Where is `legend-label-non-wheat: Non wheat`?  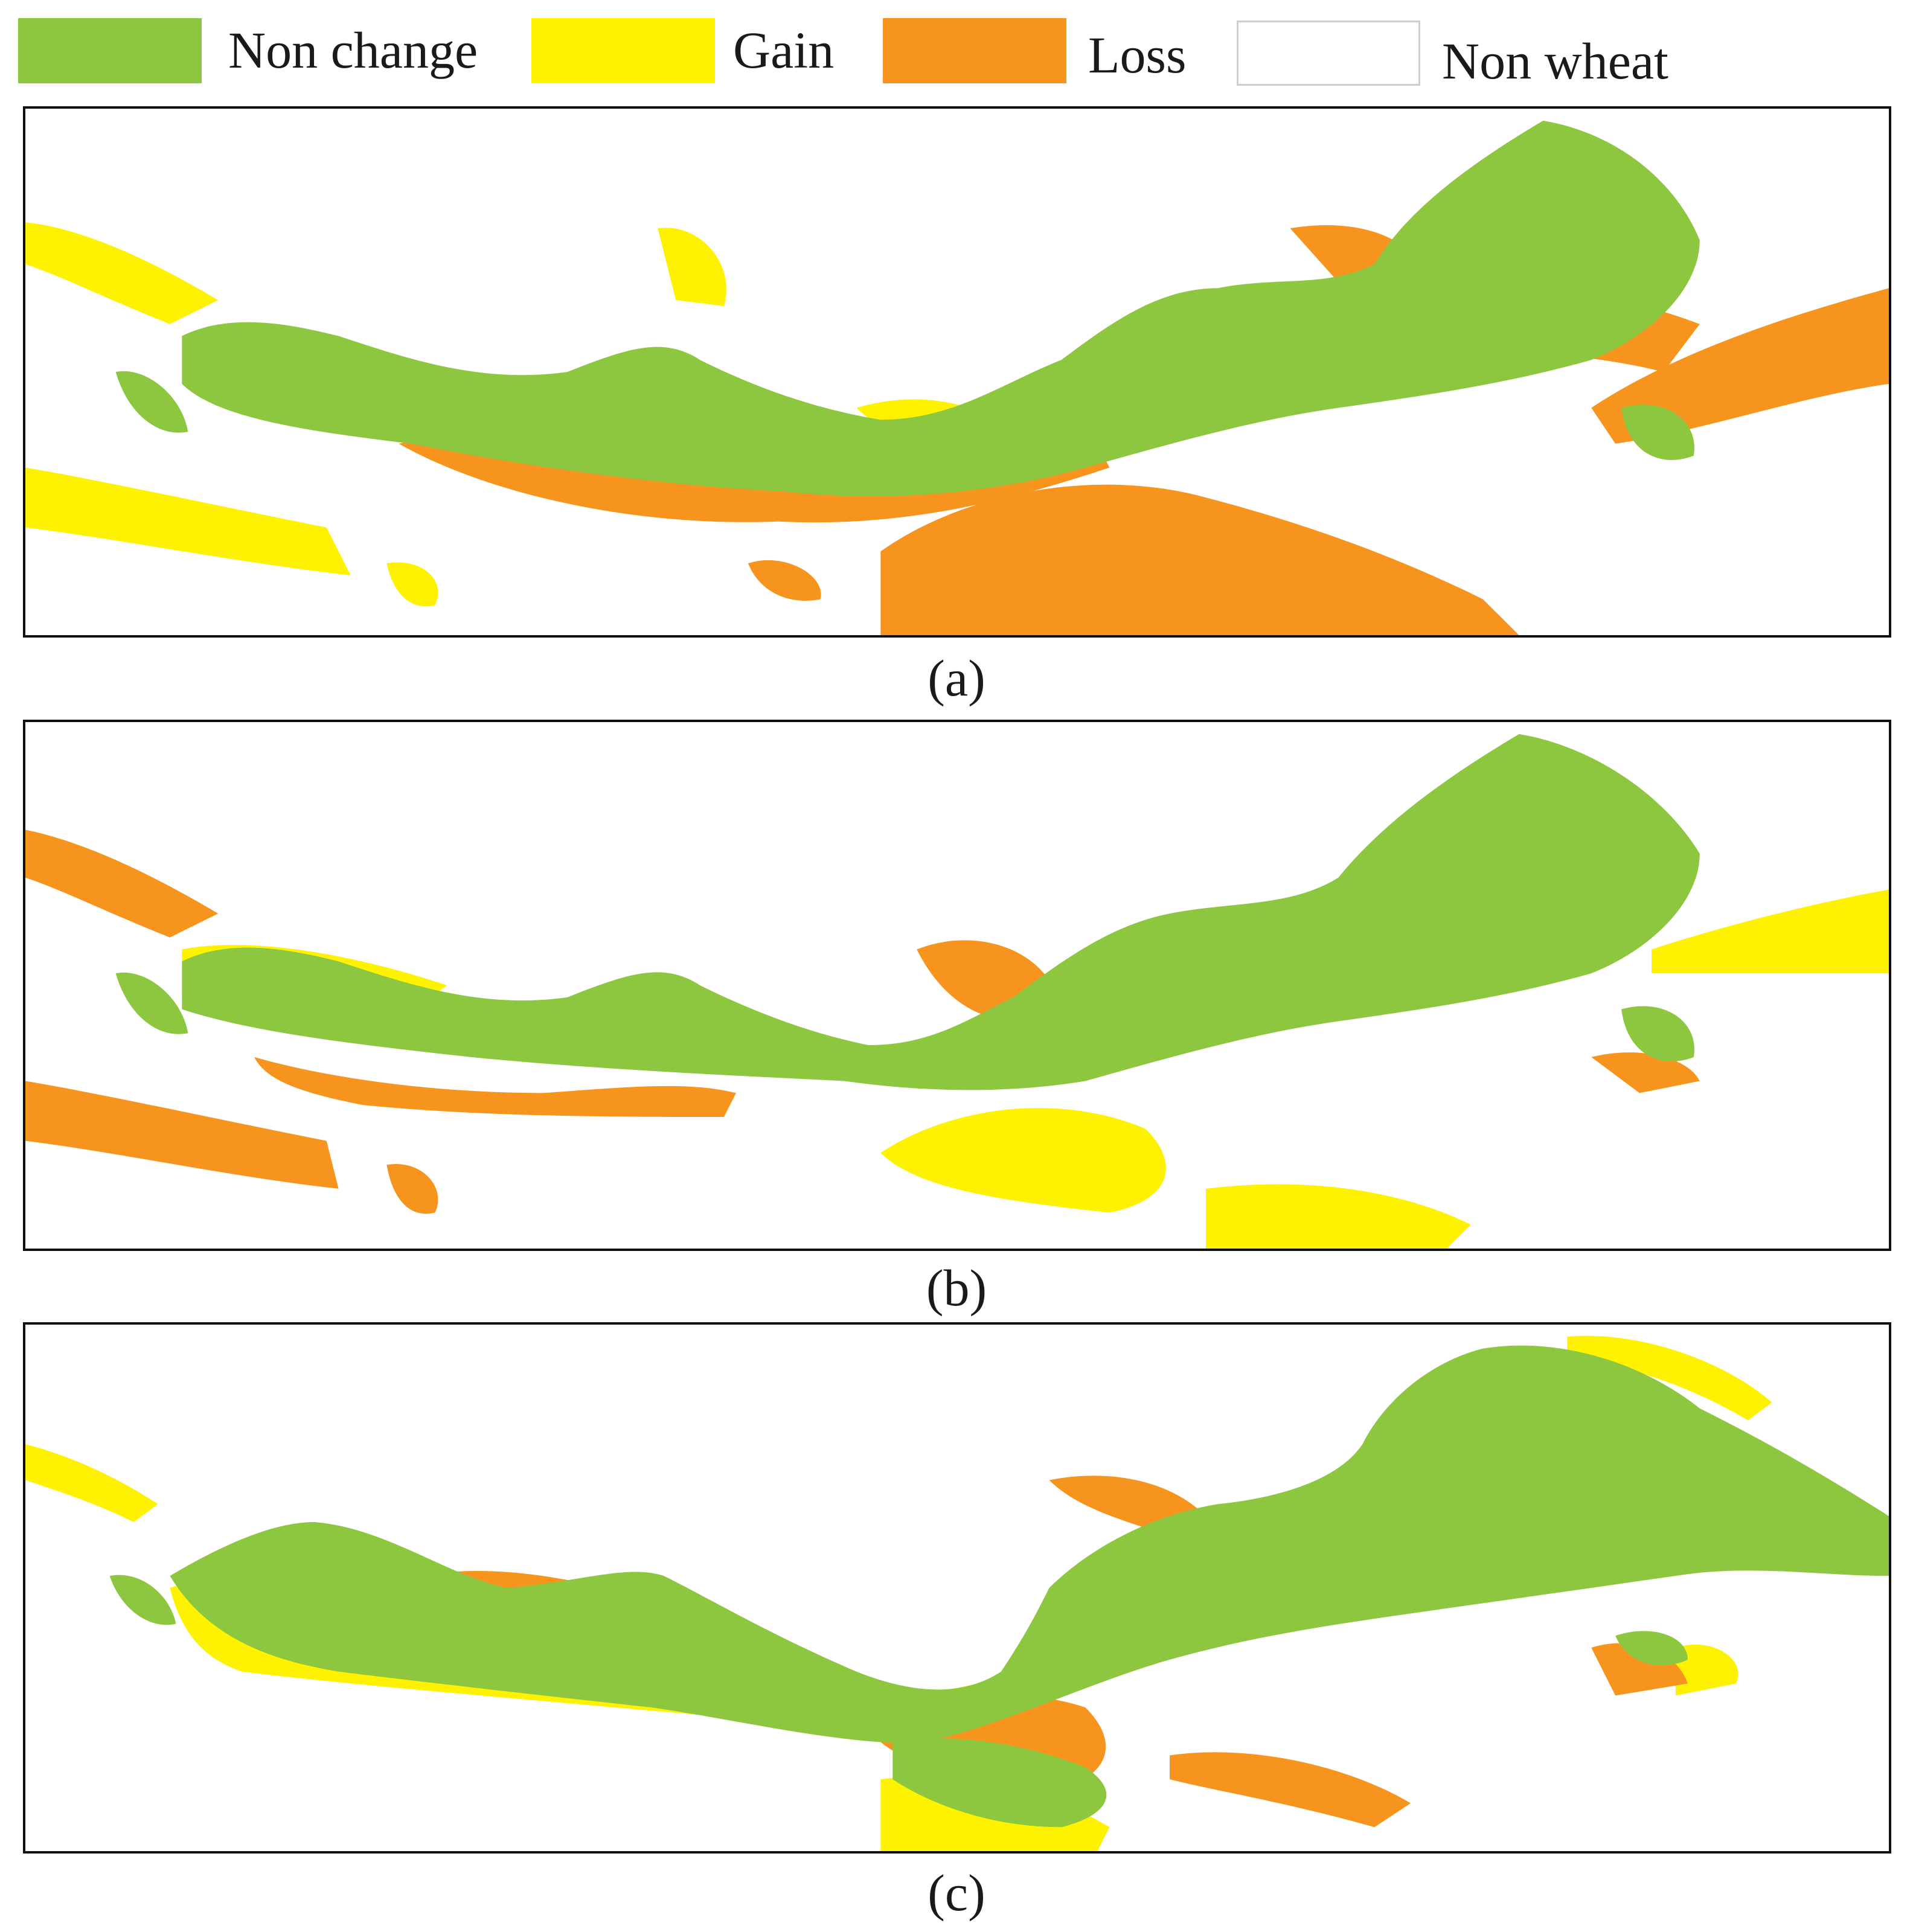 legend-label-non-wheat: Non wheat is located at coordinates (1555, 61).